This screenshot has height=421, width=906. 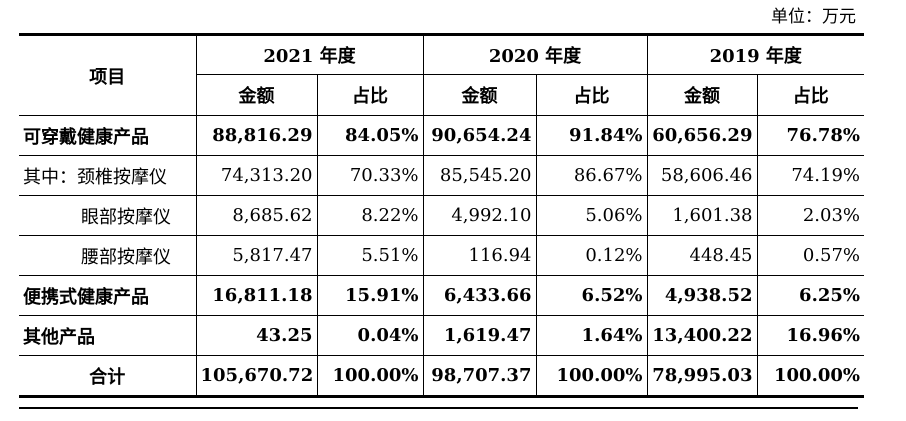 I want to click on cell-ratio: 0.12%, so click(x=591, y=255).